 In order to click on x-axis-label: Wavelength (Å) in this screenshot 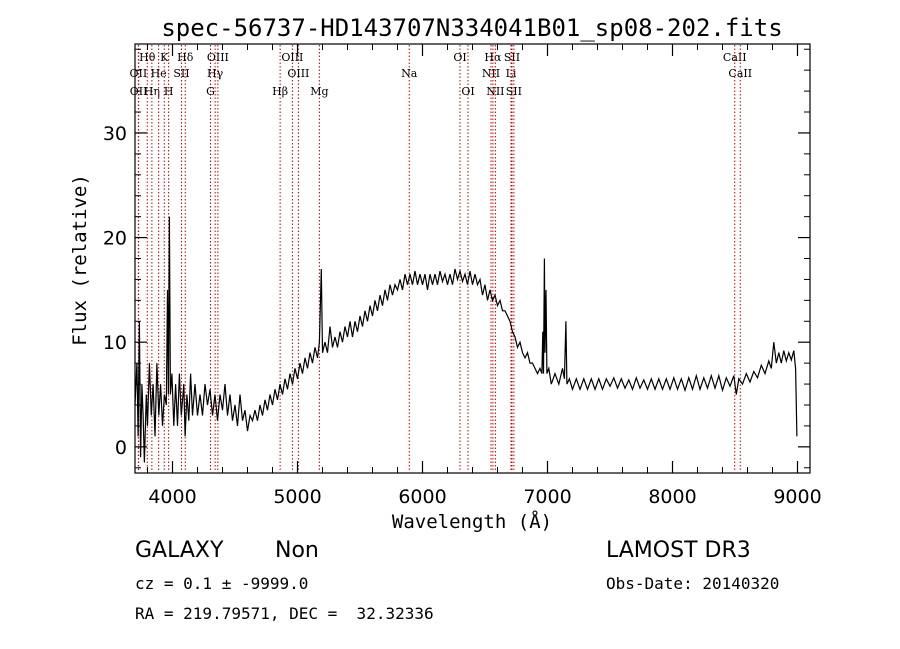, I will do `click(472, 521)`.